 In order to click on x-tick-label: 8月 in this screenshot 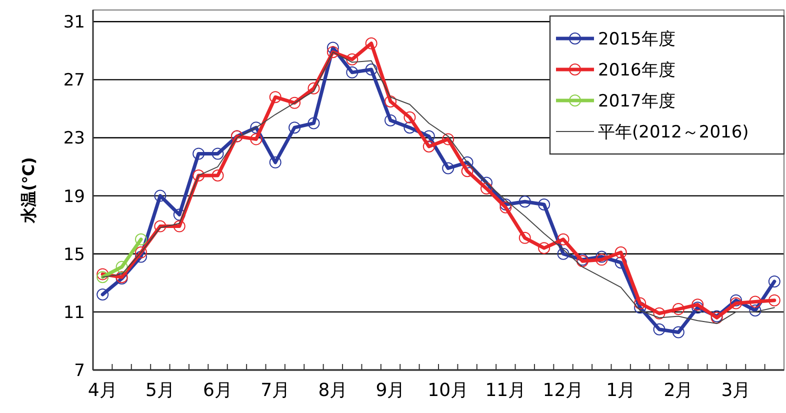, I will do `click(333, 390)`.